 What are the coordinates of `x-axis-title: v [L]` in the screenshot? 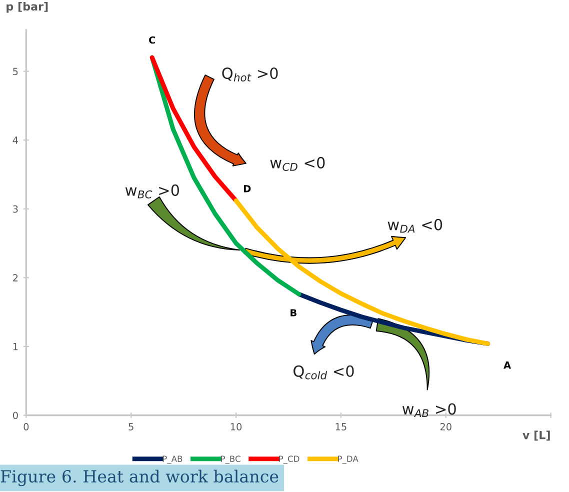 It's located at (536, 435).